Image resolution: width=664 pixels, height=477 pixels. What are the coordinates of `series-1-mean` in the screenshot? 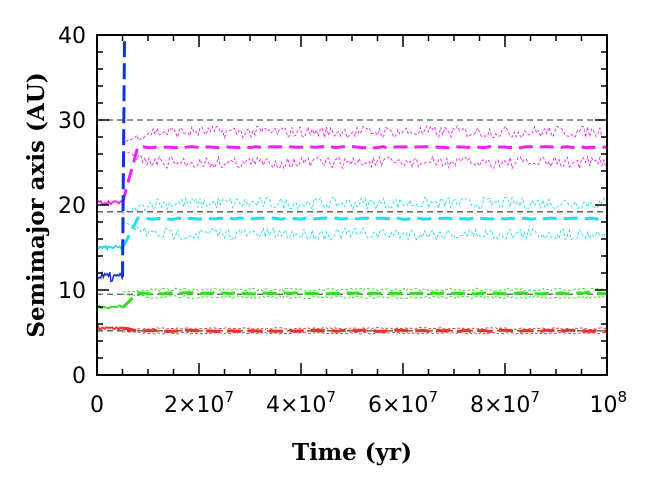 It's located at (364, 300).